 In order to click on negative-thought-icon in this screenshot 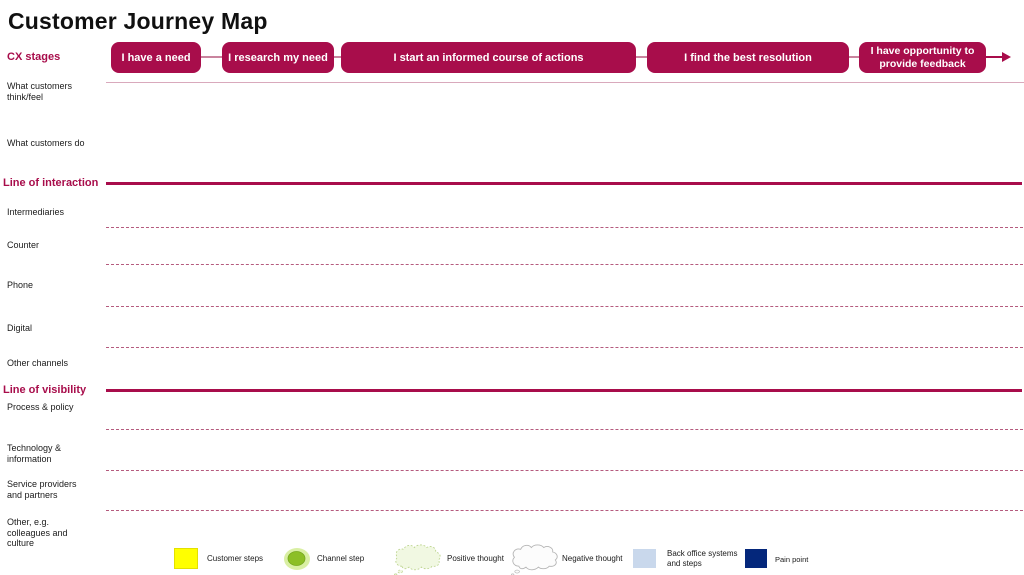, I will do `click(534, 559)`.